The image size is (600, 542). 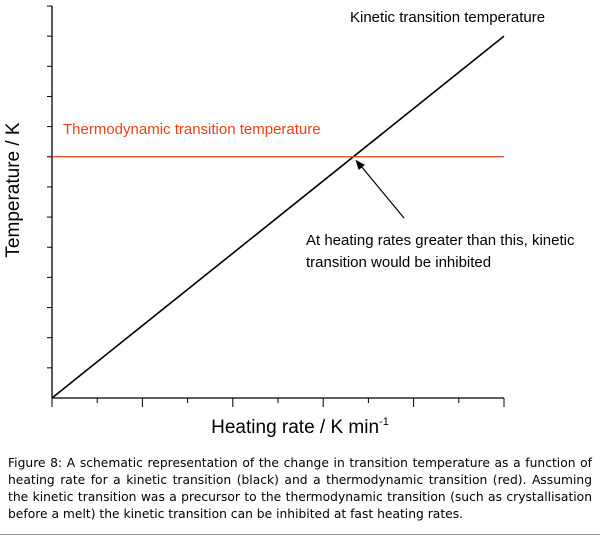 What do you see at coordinates (398, 262) in the screenshot?
I see `annotation-line-2: transition would be inhibited` at bounding box center [398, 262].